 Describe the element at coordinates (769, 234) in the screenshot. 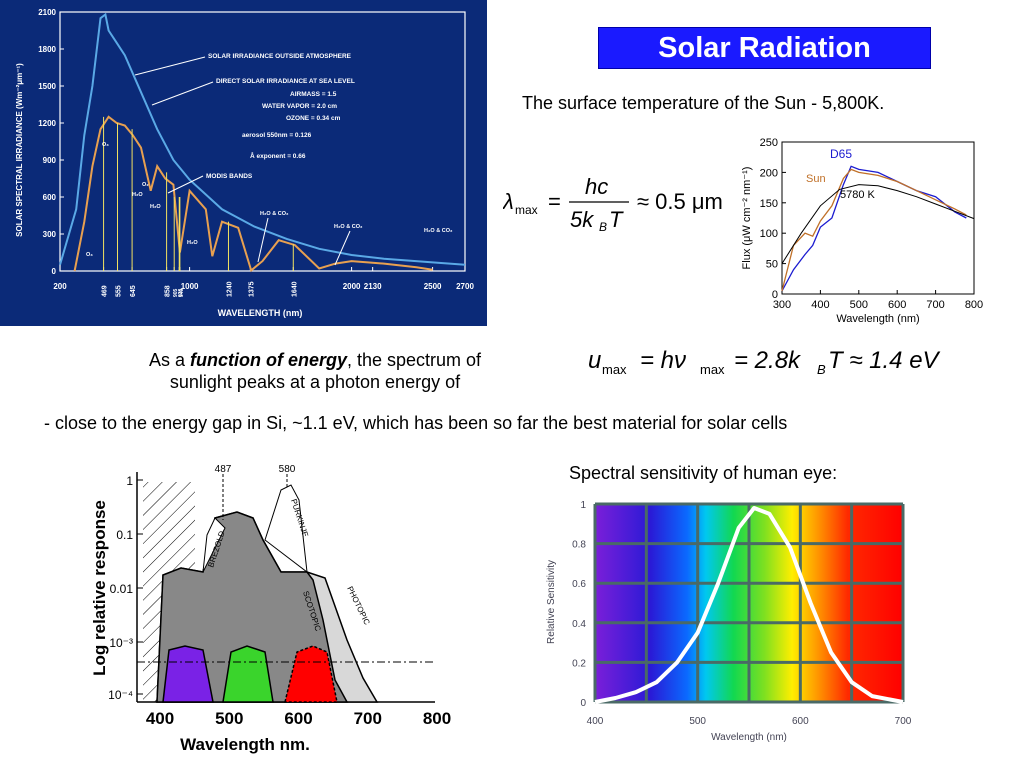

I see `flux-ytick-label: 100` at that location.